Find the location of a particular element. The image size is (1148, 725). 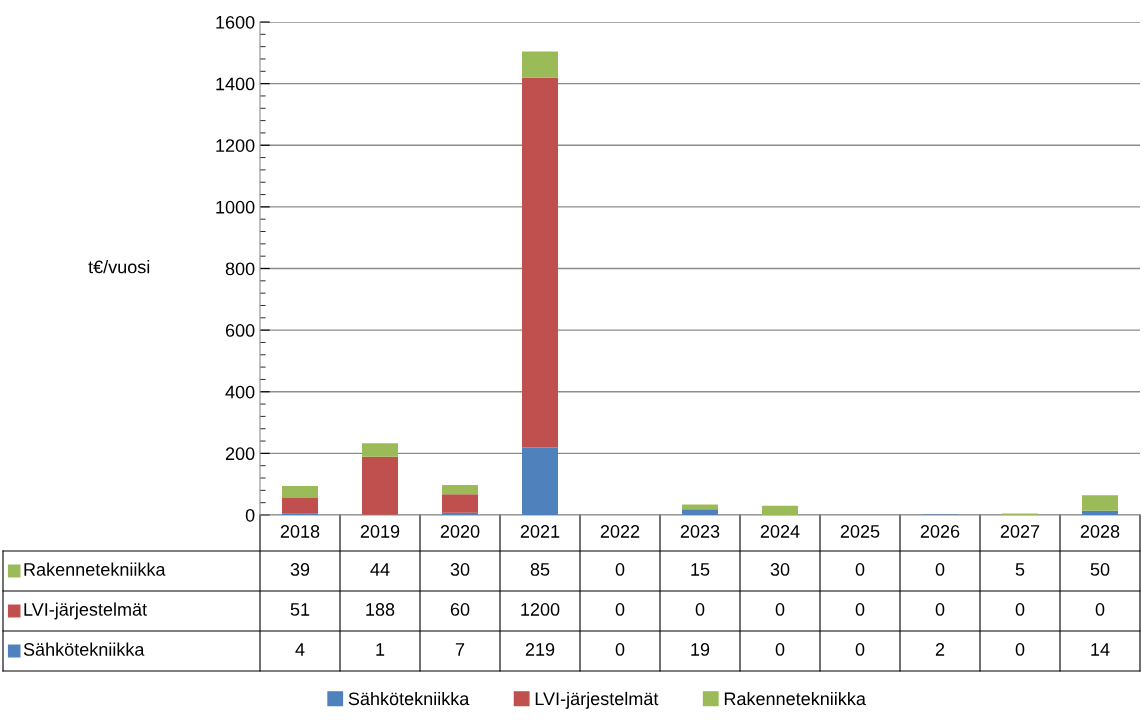

y-tick-label: 0 is located at coordinates (250, 515).